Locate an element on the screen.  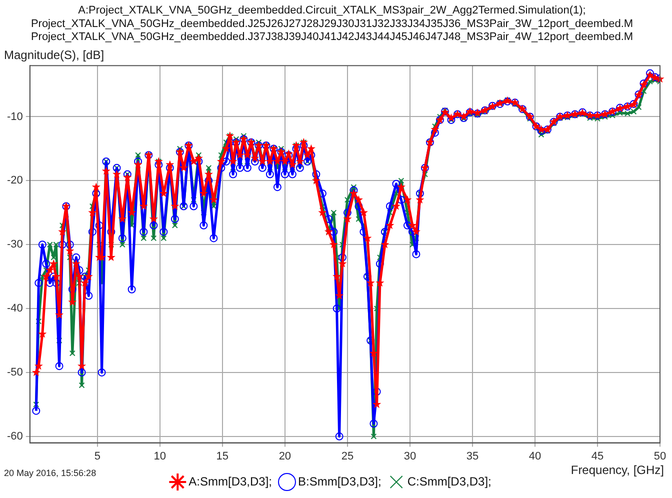
y-axis-title: Magnitude(S), [dB] is located at coordinates (54, 55).